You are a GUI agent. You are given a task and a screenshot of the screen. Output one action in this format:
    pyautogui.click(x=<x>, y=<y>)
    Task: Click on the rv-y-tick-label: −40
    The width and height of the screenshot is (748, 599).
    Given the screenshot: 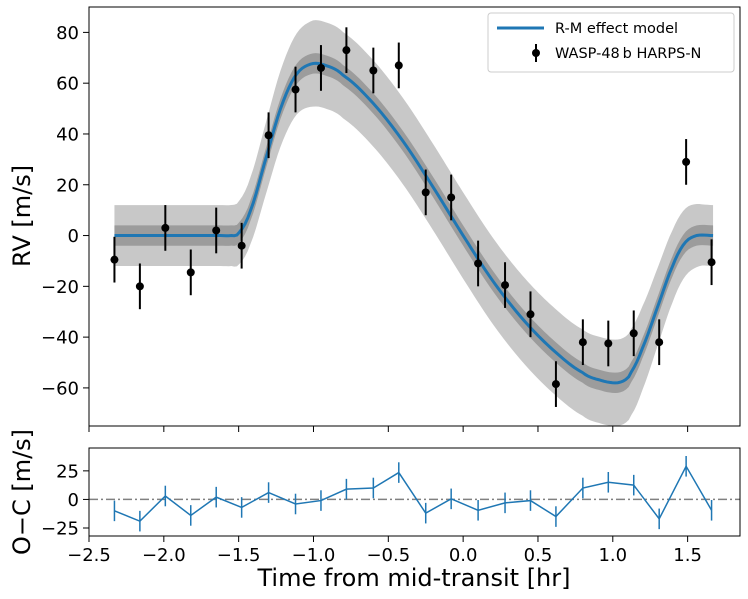 What is the action you would take?
    pyautogui.click(x=60, y=338)
    